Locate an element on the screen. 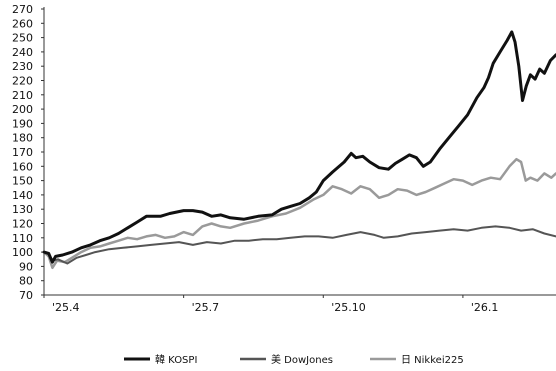 Image resolution: width=556 pixels, height=371 pixels. series-line-dow is located at coordinates (299, 245).